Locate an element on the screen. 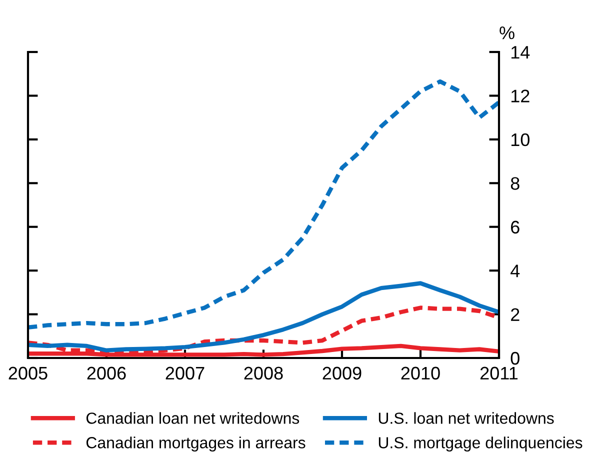  x-tick-label: 2007 is located at coordinates (185, 373).